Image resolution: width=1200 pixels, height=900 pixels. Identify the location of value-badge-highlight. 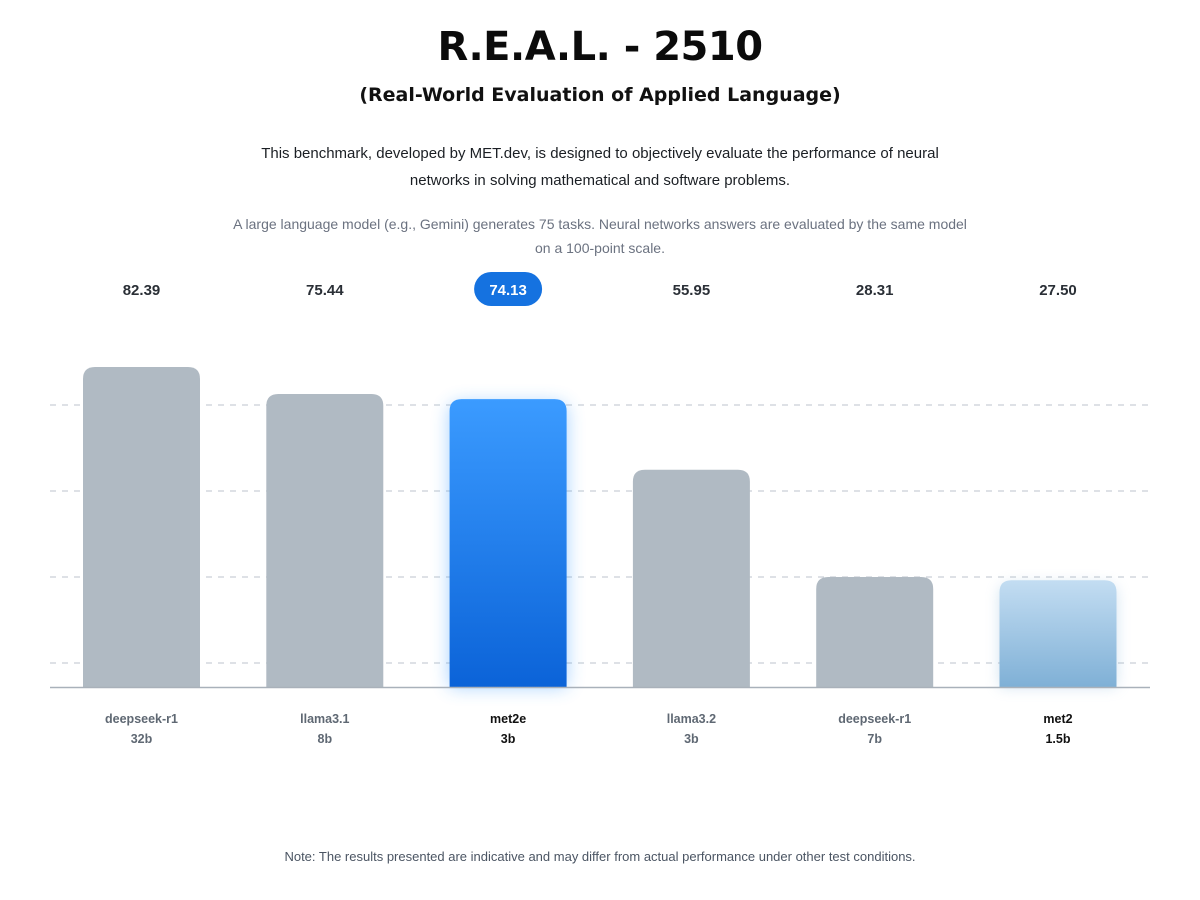
(508, 289).